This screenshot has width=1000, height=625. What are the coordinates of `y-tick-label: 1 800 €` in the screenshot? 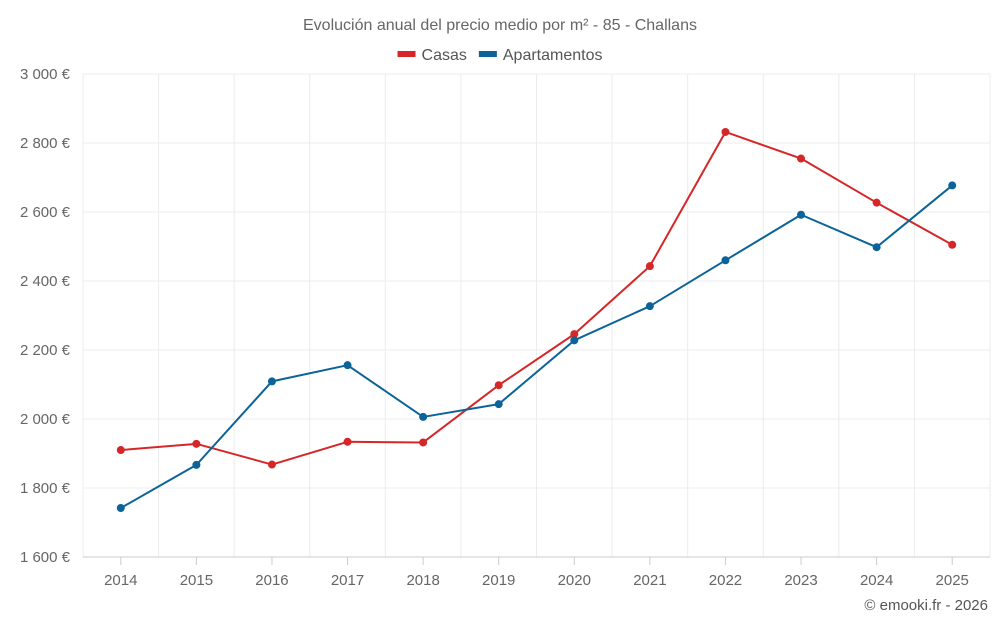 It's located at (45, 488).